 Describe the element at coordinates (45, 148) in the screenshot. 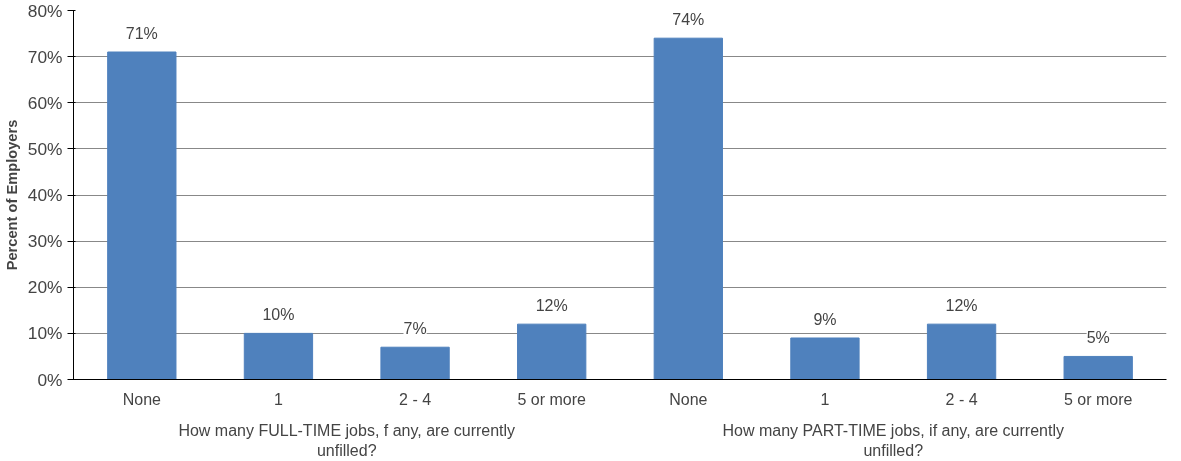

I see `y-tick-label: 50%` at that location.